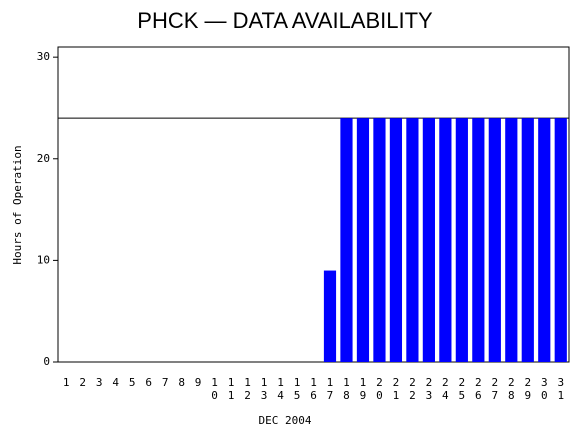 This screenshot has width=570, height=430. Describe the element at coordinates (132, 382) in the screenshot. I see `x-tick-label: 5` at that location.